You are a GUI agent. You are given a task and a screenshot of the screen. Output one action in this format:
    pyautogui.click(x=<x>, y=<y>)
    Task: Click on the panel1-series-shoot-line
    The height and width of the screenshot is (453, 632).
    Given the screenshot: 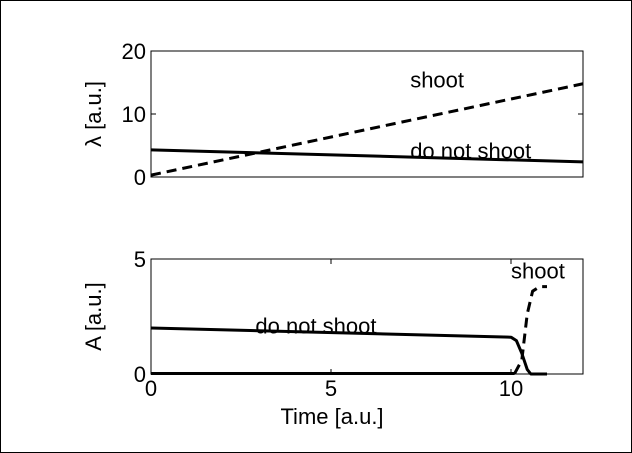 What is the action you would take?
    pyautogui.click(x=367, y=129)
    